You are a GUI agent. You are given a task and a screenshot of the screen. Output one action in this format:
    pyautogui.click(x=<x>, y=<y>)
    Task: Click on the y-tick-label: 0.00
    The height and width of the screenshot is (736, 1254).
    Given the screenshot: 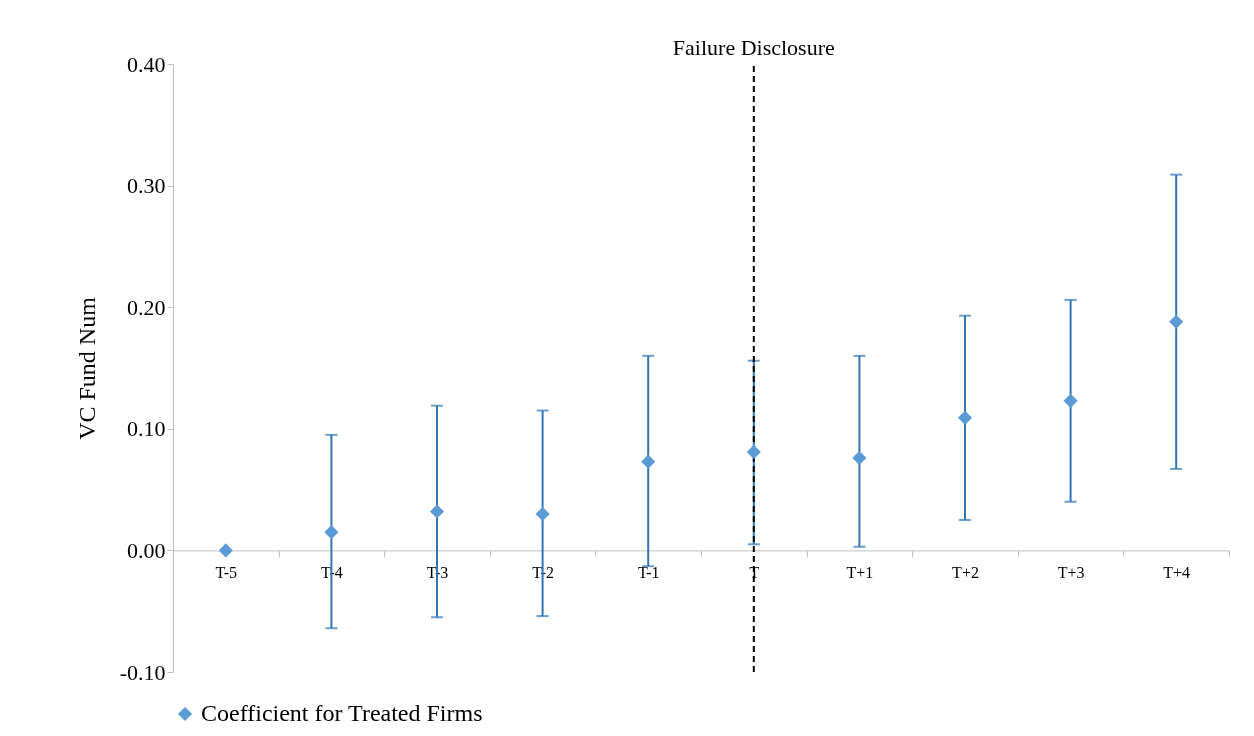 What is the action you would take?
    pyautogui.click(x=146, y=550)
    